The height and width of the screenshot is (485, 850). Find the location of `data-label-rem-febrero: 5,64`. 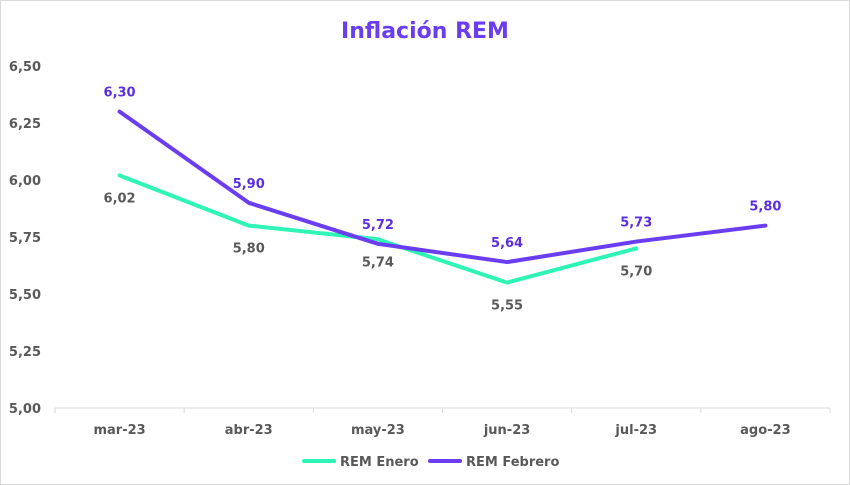

data-label-rem-febrero: 5,64 is located at coordinates (507, 243).